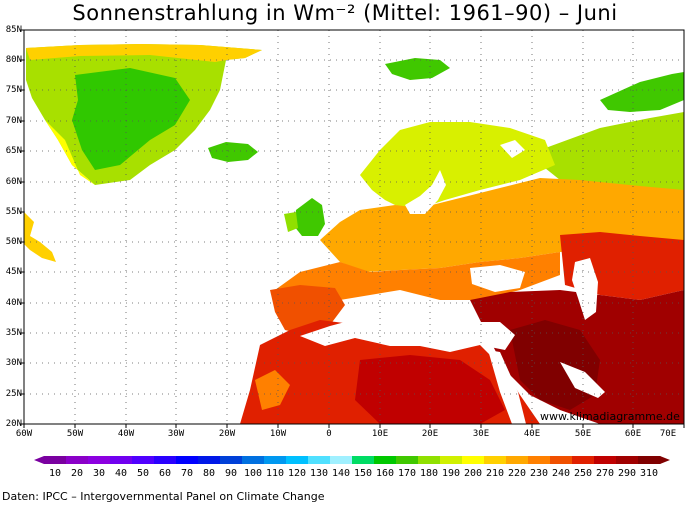 The image size is (690, 506). What do you see at coordinates (275, 473) in the screenshot?
I see `scale-label: 110` at bounding box center [275, 473].